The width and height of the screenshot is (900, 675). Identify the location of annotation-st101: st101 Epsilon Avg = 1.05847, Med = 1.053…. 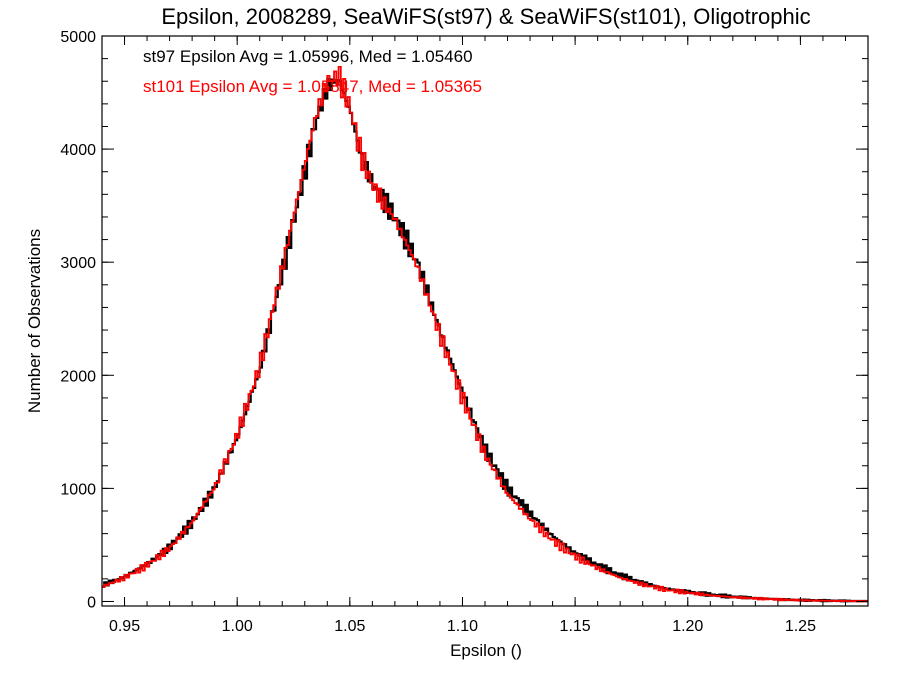
(312, 86).